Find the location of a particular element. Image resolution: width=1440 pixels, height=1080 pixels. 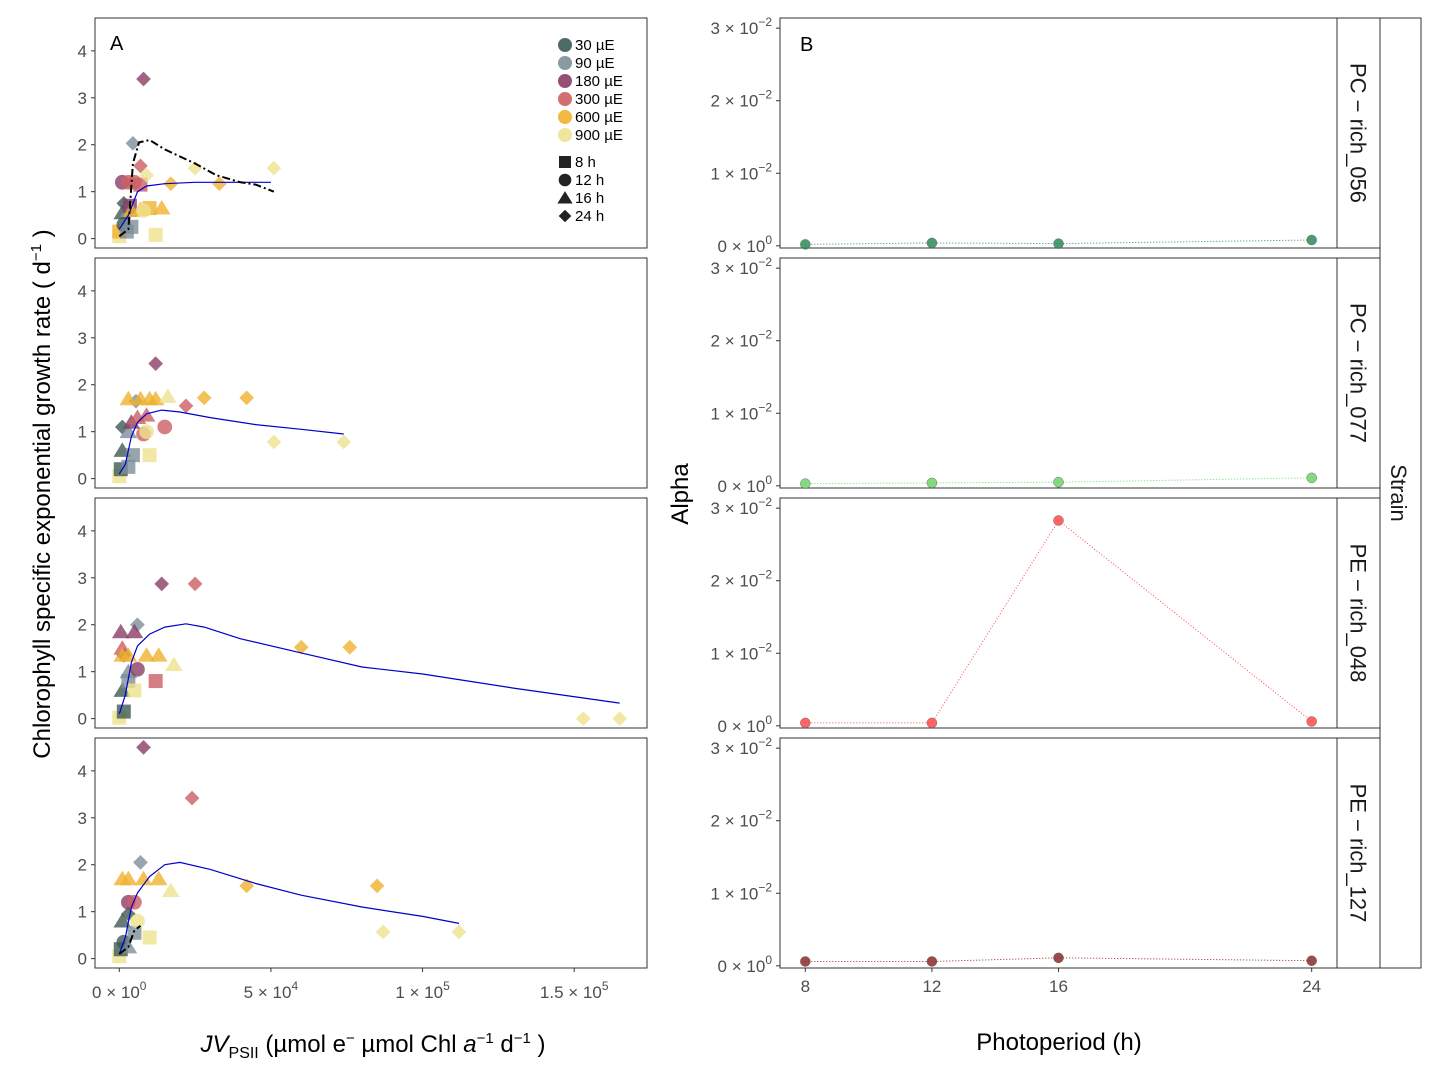

panel-b-y-tick-label: 3 × 10⁻² is located at coordinates (742, 26).